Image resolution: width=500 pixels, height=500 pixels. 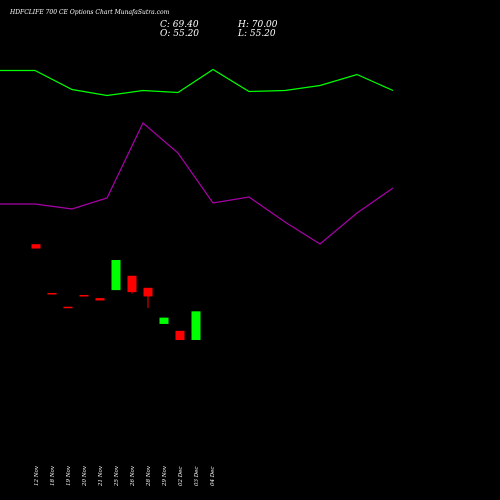 What do you see at coordinates (165, 476) in the screenshot?
I see `x-tick-label: 29 Nov` at bounding box center [165, 476].